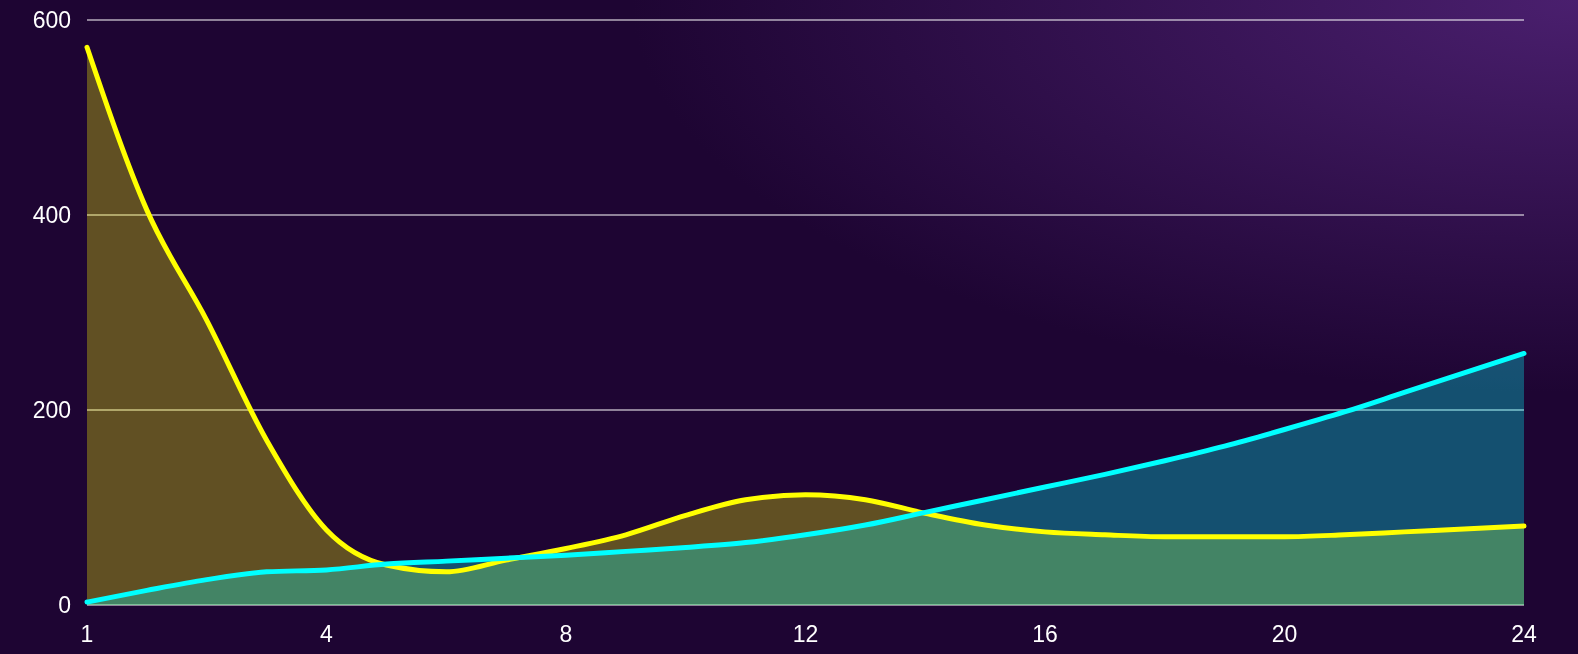 The height and width of the screenshot is (654, 1578). Describe the element at coordinates (64, 605) in the screenshot. I see `y-tick-label: 0` at that location.